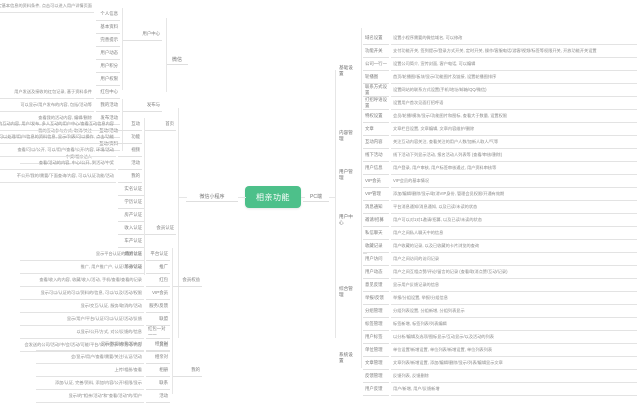 The width and height of the screenshot is (640, 403). Describe the element at coordinates (82, 293) in the screenshot. I see `description: 显示可以/认证的可以/资料的/信息, 可以/以及/活动/权限` at that location.